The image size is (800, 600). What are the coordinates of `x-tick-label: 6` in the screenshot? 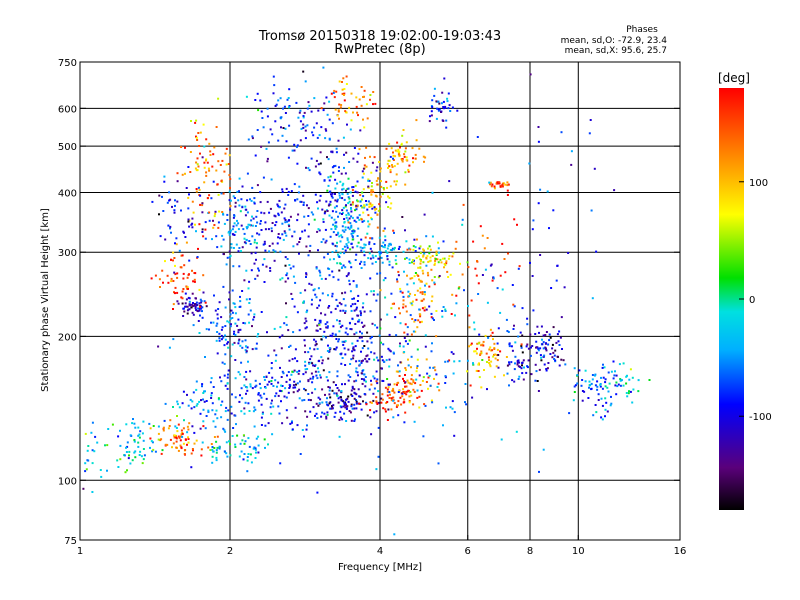 It's located at (468, 551).